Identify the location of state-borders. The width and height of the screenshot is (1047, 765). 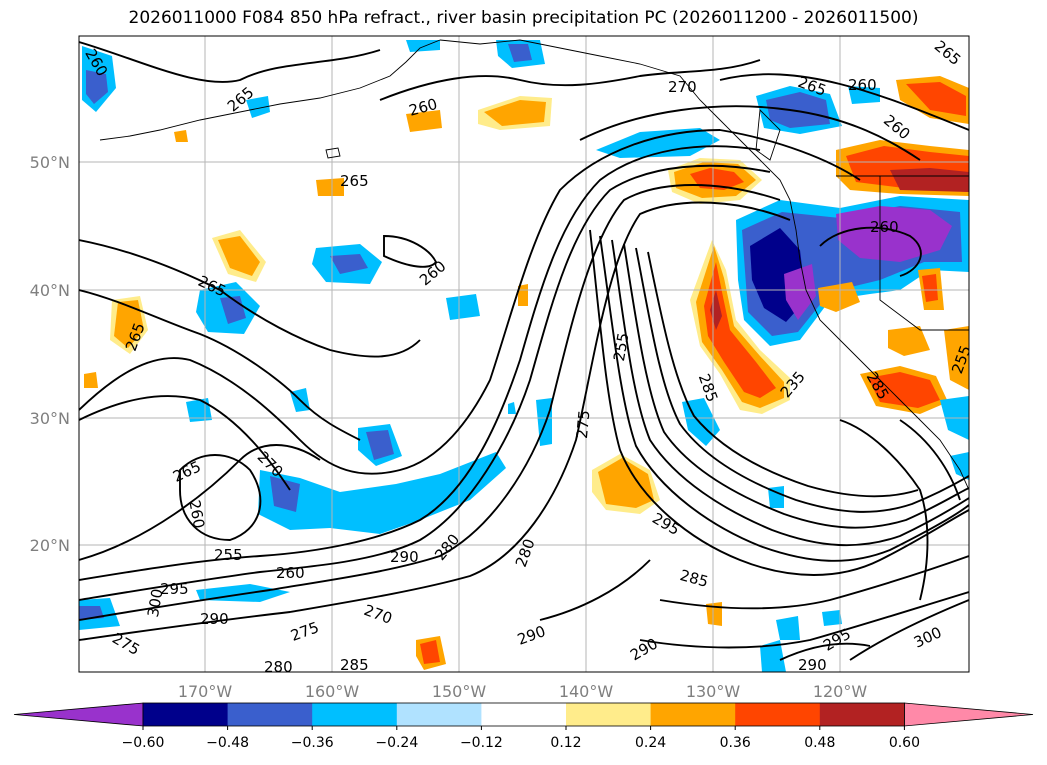
(924, 253).